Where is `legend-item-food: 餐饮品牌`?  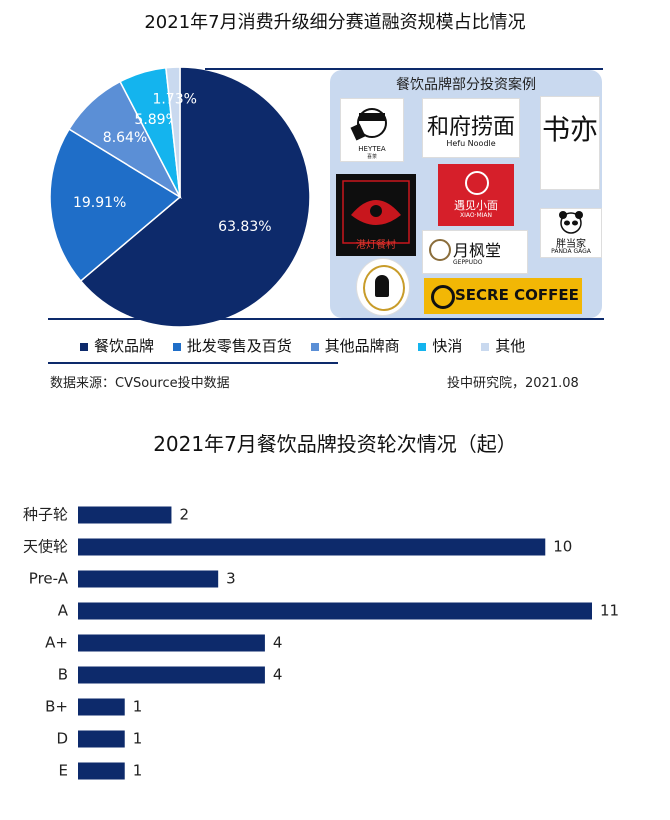
legend-item-food: 餐饮品牌 is located at coordinates (117, 345).